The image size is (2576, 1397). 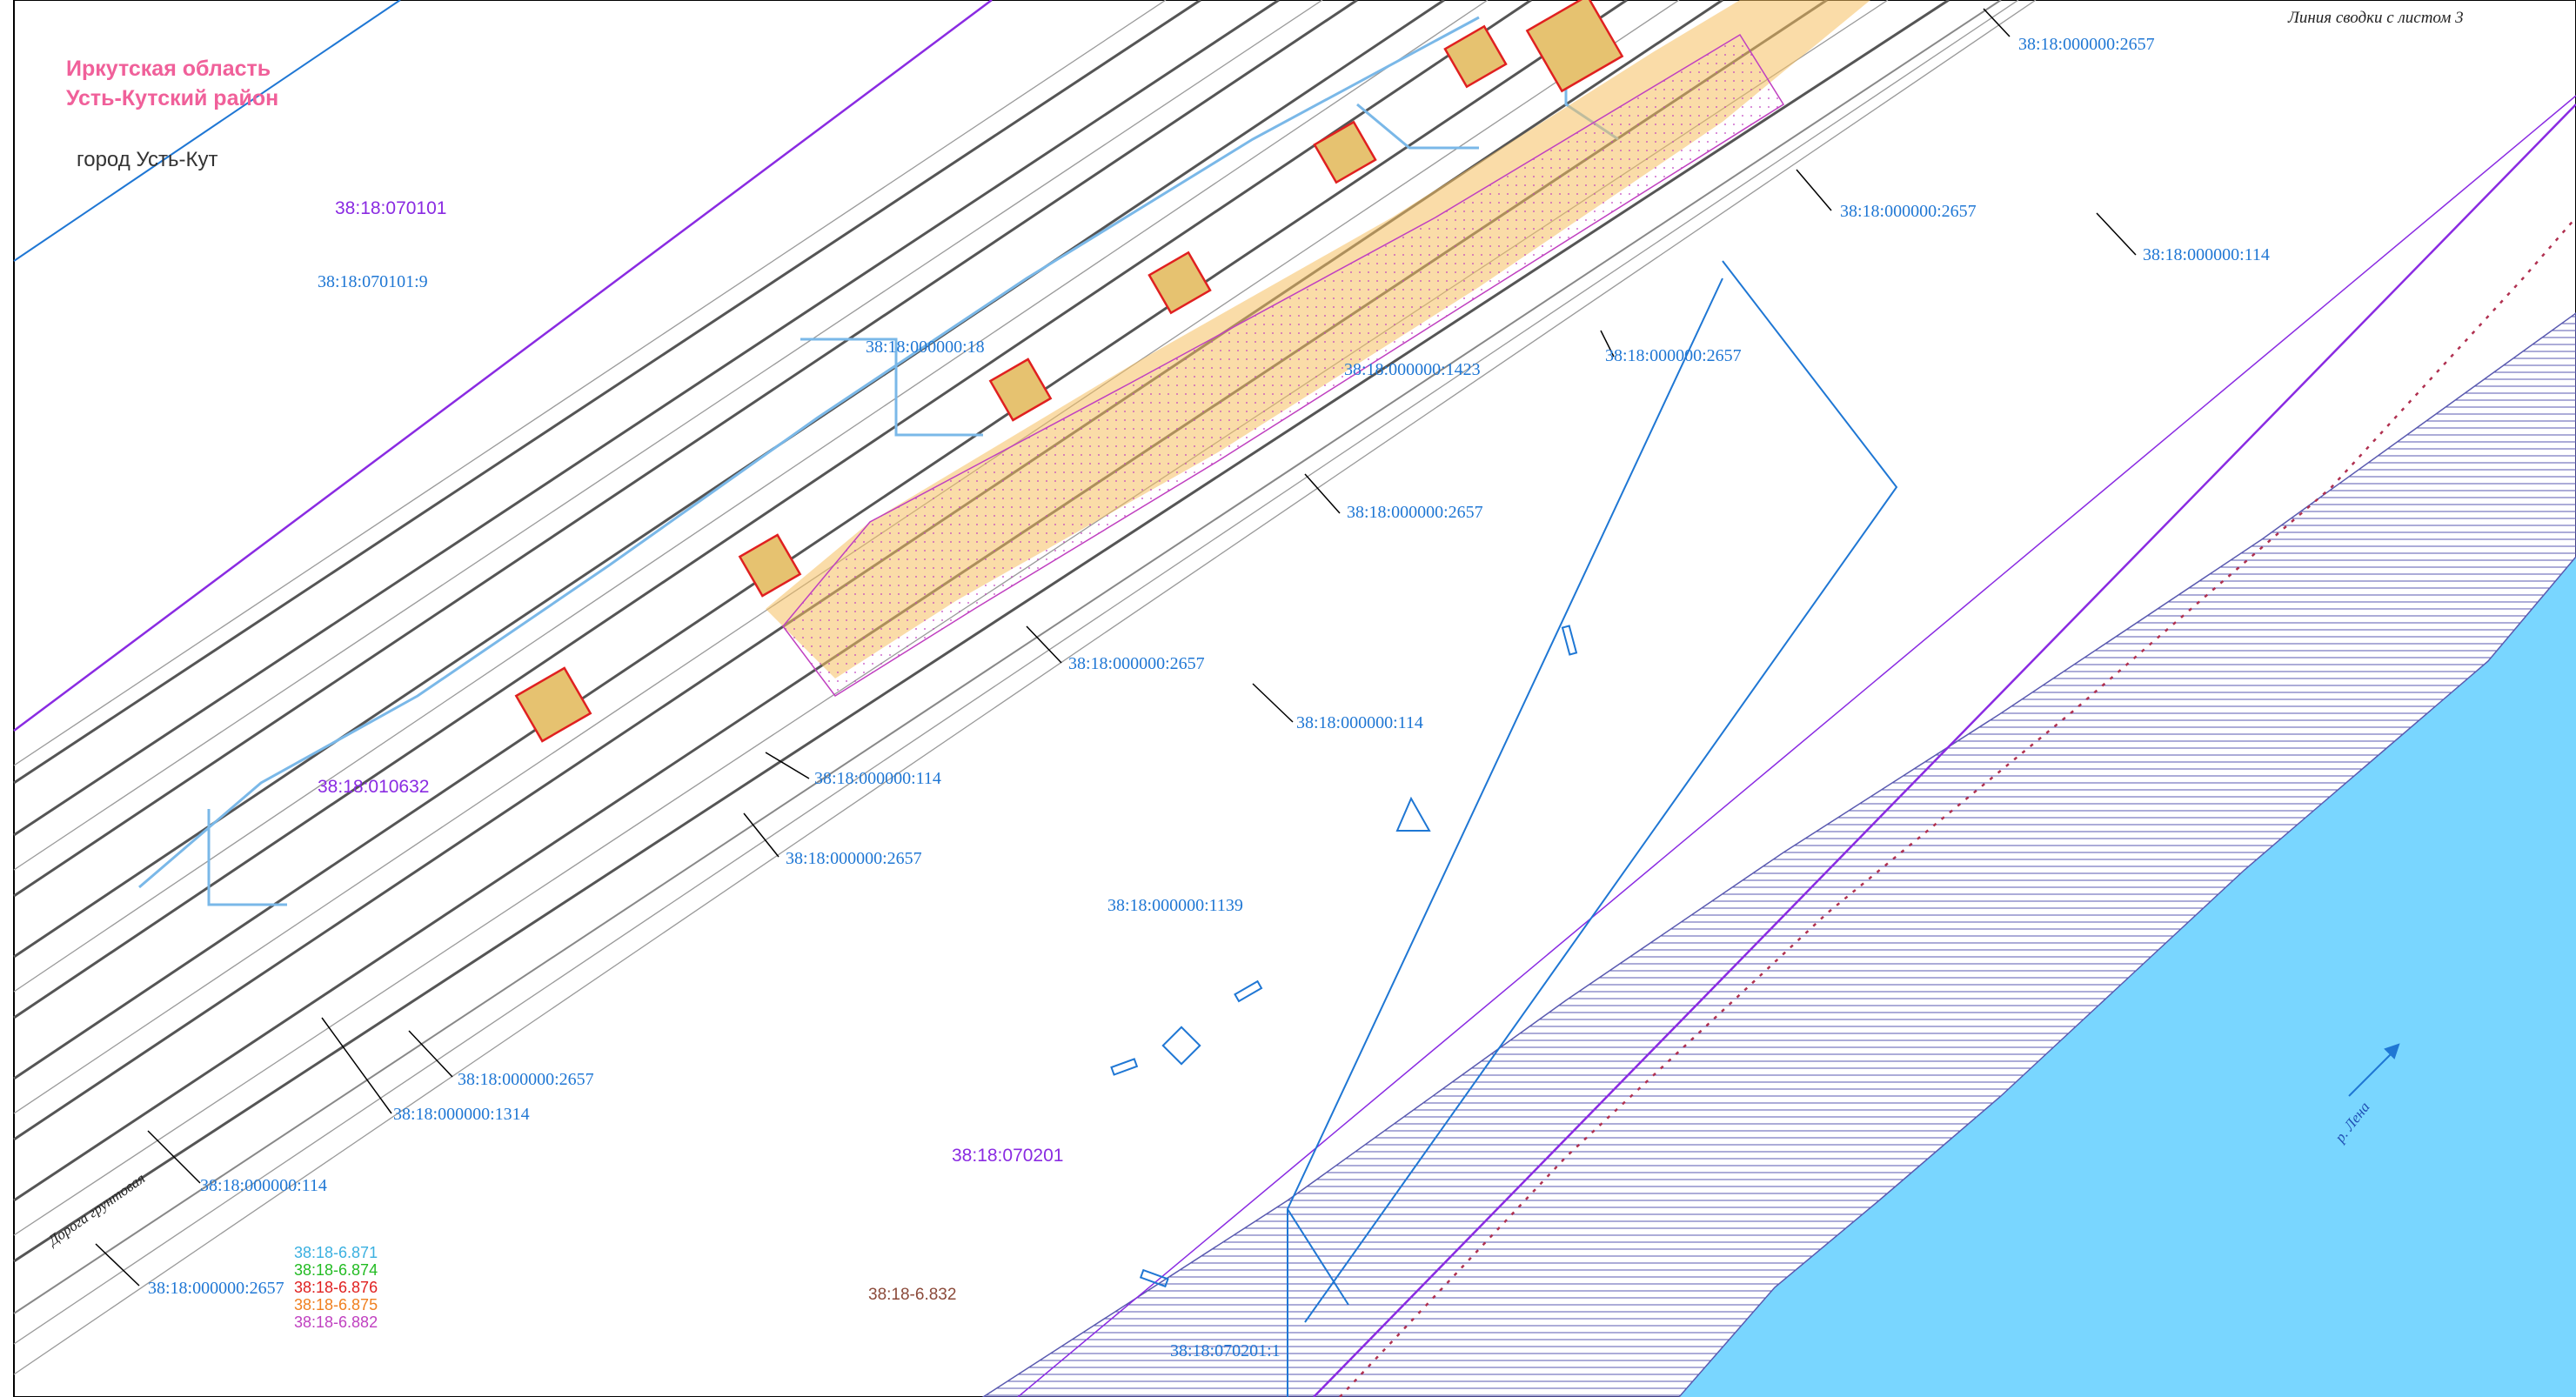 I want to click on small-objects, so click(x=1344, y=956).